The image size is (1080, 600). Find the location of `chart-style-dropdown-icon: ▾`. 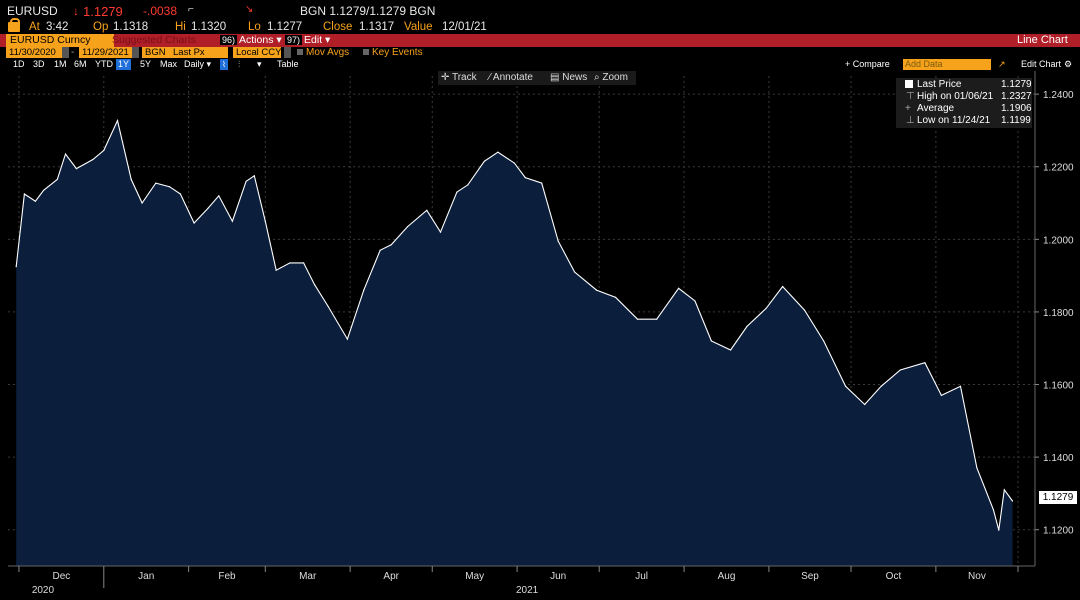

chart-style-dropdown-icon: ▾ is located at coordinates (259, 64).